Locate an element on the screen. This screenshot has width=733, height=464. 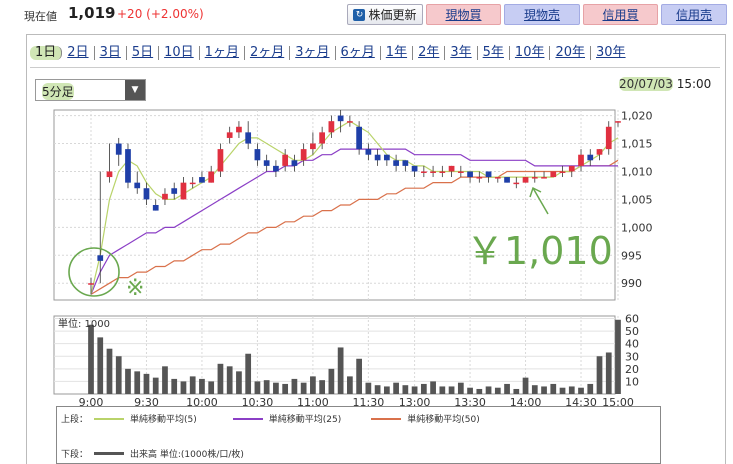
chevron-down-icon: ▼ is located at coordinates (135, 90).